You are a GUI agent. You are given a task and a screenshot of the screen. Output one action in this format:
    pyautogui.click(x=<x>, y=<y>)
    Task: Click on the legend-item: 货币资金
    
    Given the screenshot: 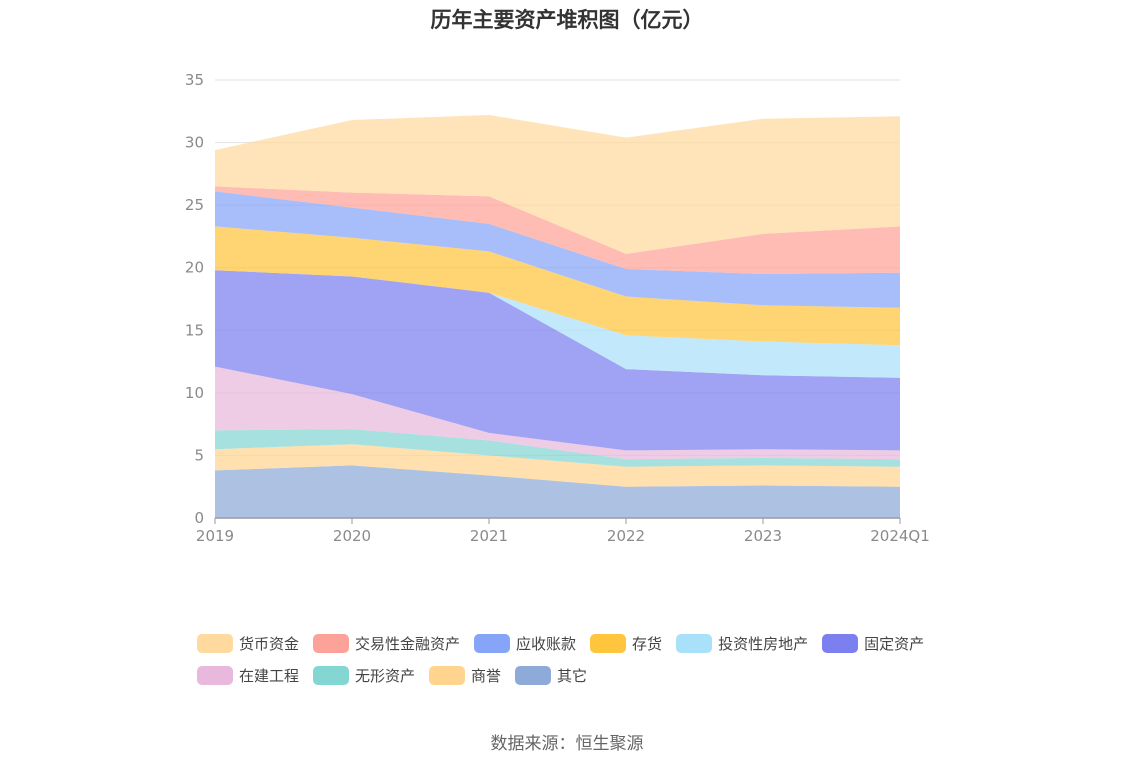 What is the action you would take?
    pyautogui.click(x=248, y=643)
    